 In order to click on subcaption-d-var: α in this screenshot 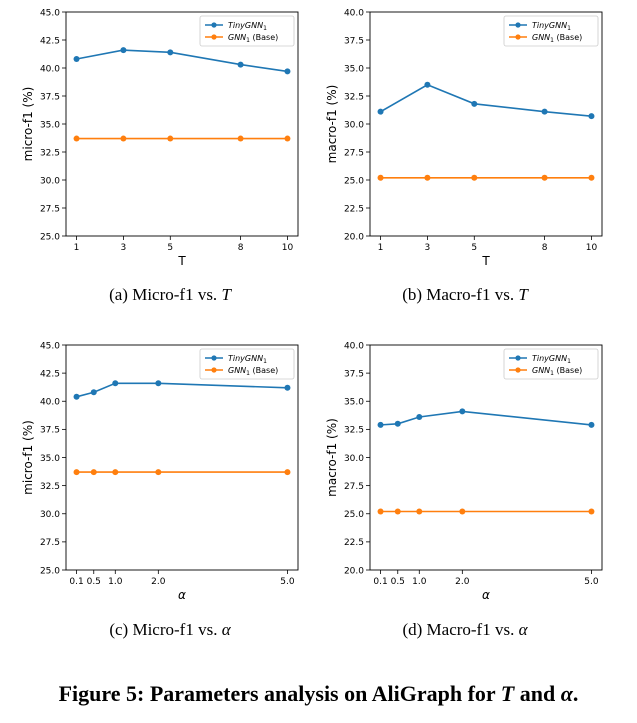, I will do `click(523, 629)`.